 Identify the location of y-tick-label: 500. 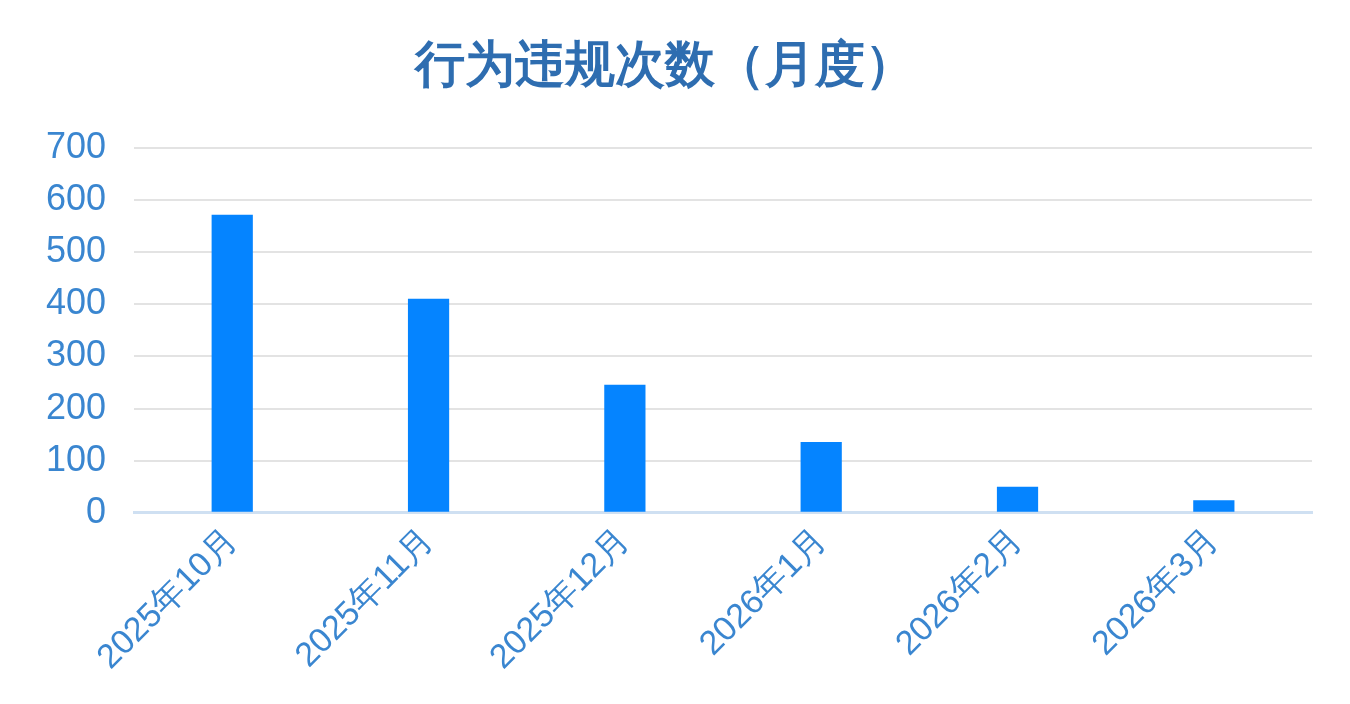
(76, 250).